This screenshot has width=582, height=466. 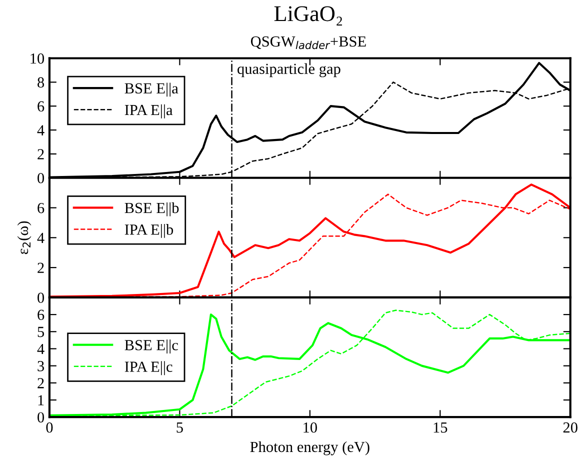 What do you see at coordinates (308, 16) in the screenshot?
I see `chart-title: LiGaO₂` at bounding box center [308, 16].